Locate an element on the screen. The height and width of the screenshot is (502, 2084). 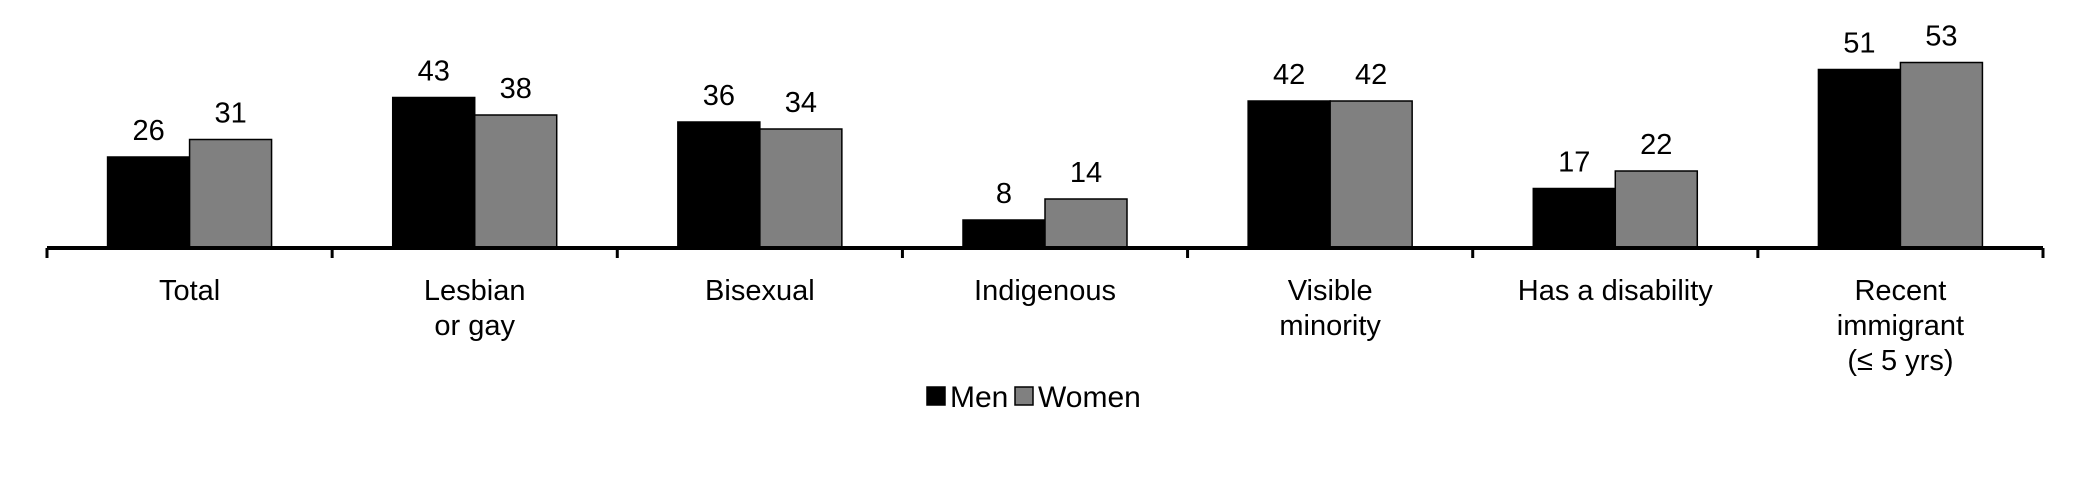
legend-swatch-men is located at coordinates (936, 396).